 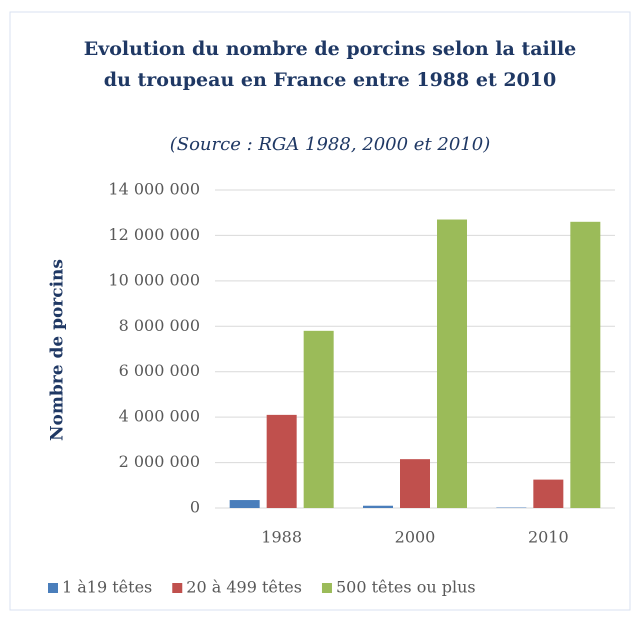 I want to click on x-tick-label: 2000, so click(x=415, y=537).